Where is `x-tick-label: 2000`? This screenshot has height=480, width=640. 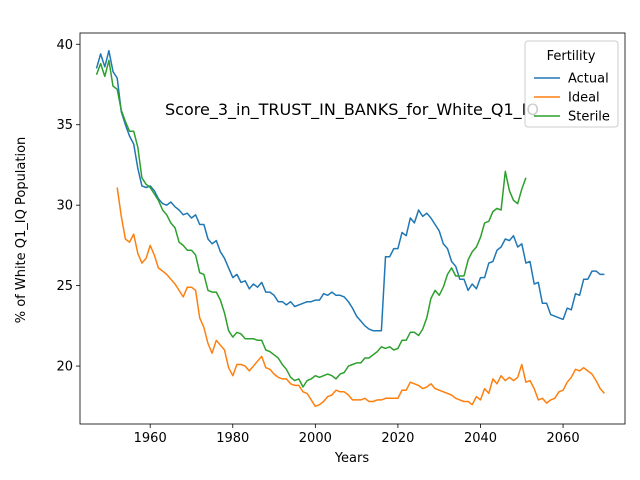
x-tick-label: 2000 is located at coordinates (315, 438).